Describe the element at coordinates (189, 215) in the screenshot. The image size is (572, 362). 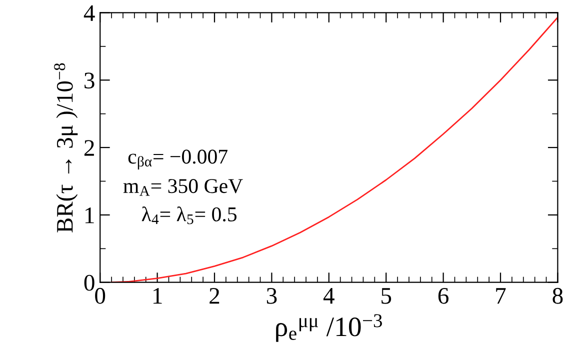
I see `annotation: λ$_{4}$= λ$_{5}$= 0.5` at that location.